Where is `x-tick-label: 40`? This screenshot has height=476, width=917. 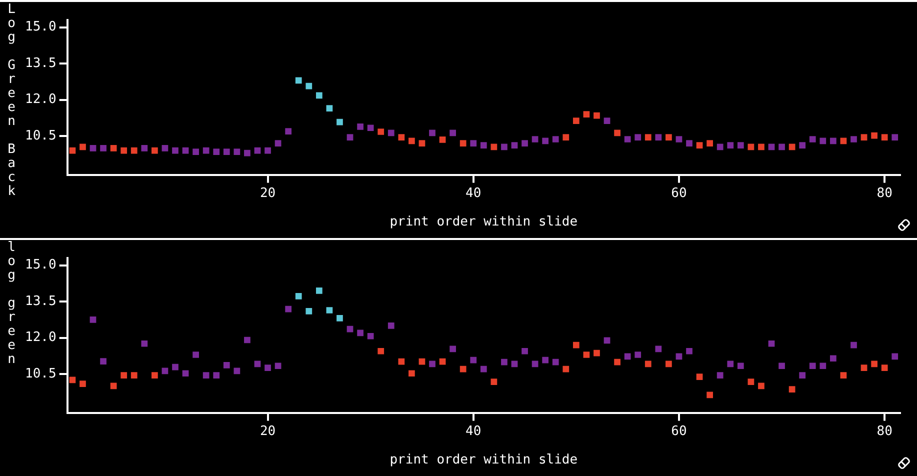
x-tick-label: 40 is located at coordinates (474, 431).